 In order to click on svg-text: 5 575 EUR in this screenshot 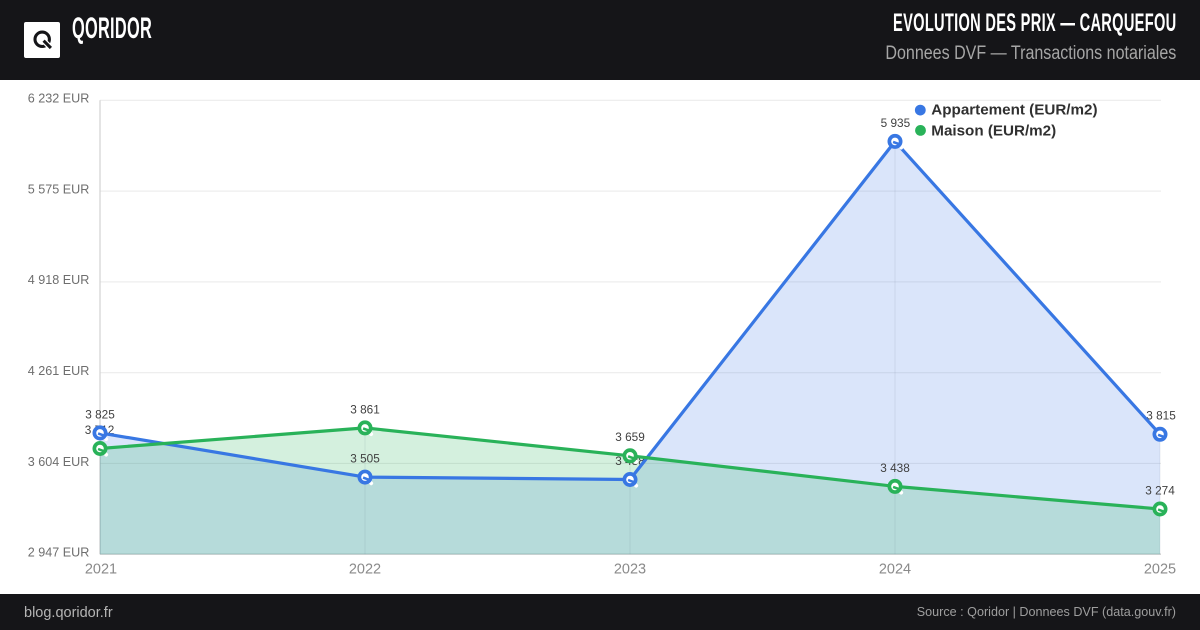, I will do `click(59, 189)`.